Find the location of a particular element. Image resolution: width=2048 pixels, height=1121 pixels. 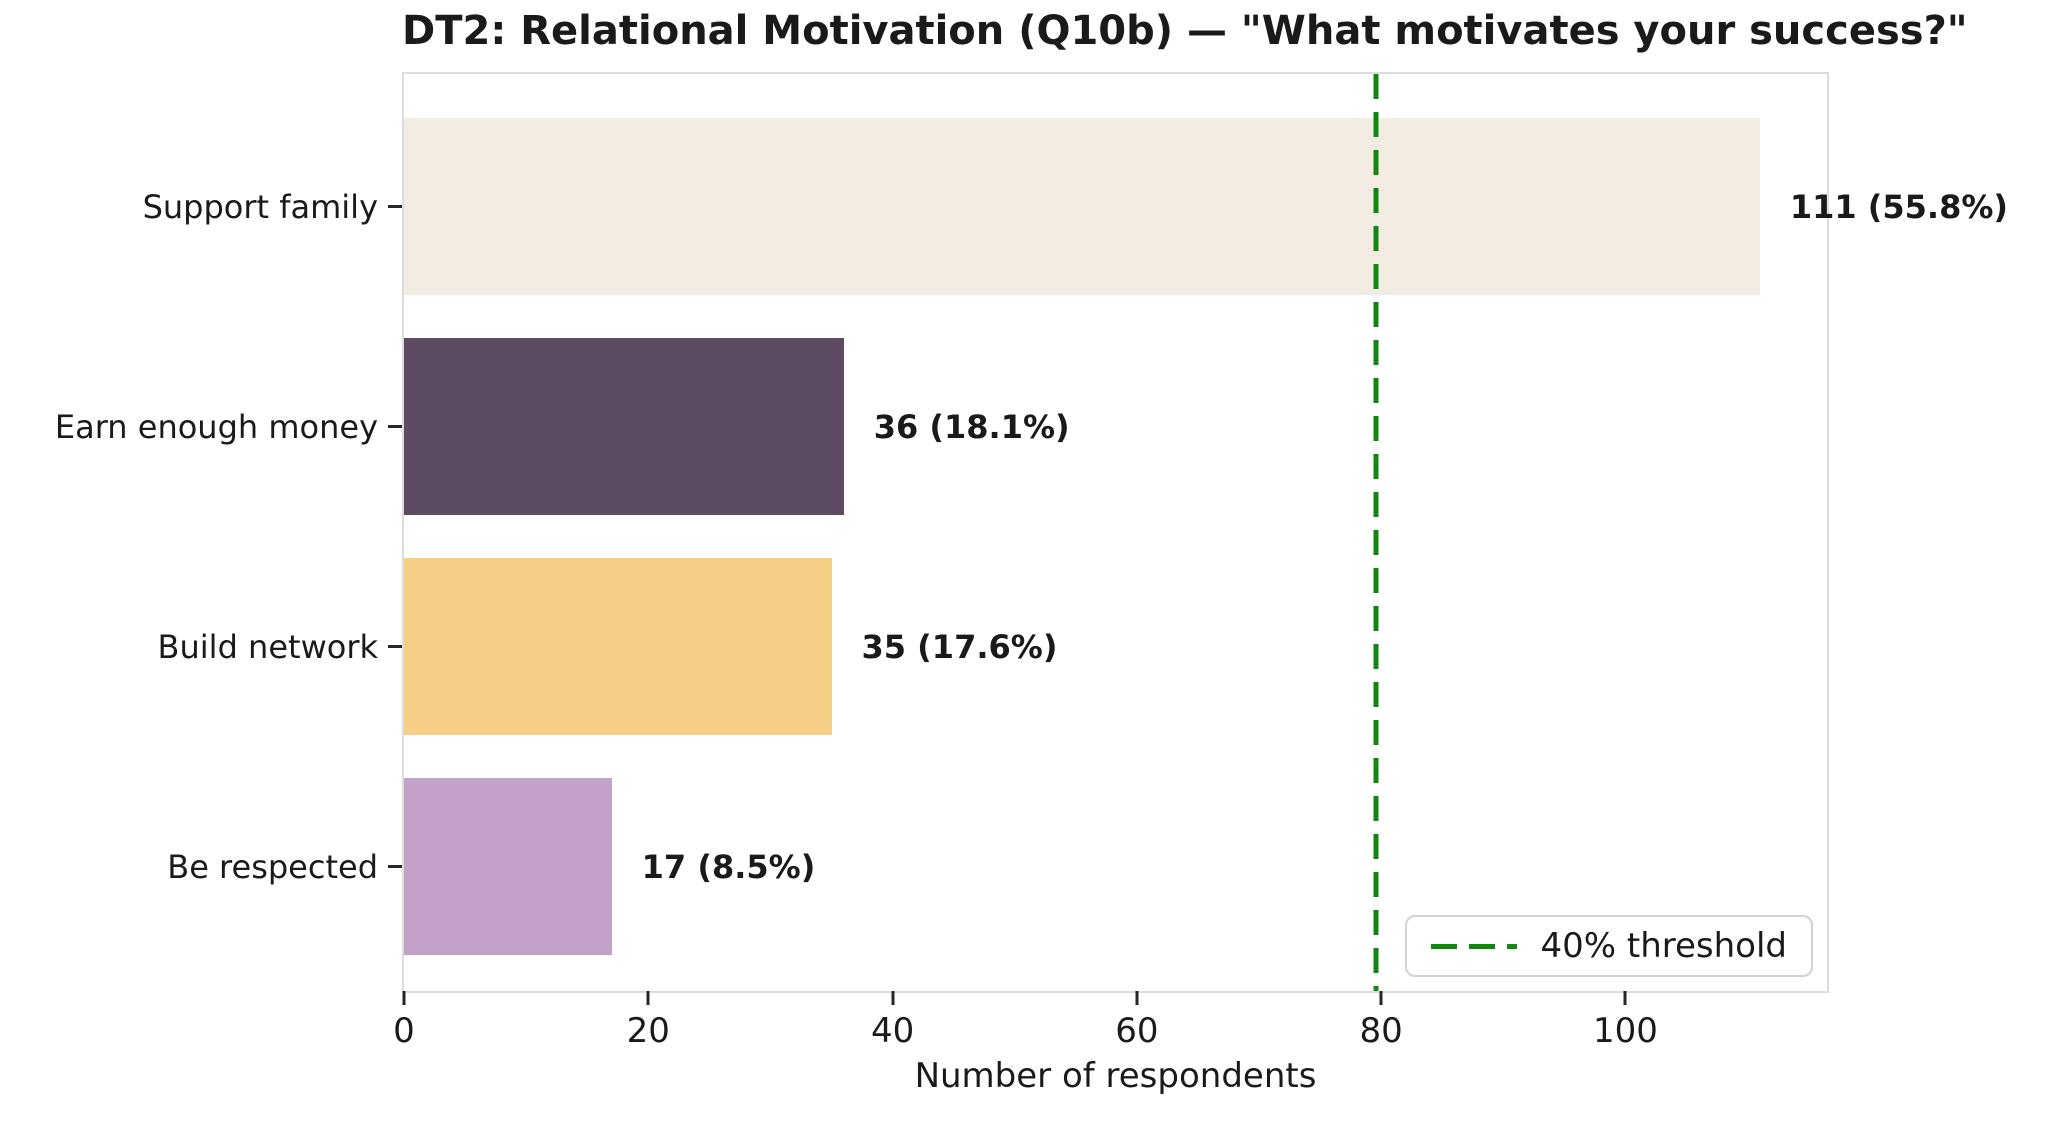

legend: 40% threshold is located at coordinates (1608, 946).